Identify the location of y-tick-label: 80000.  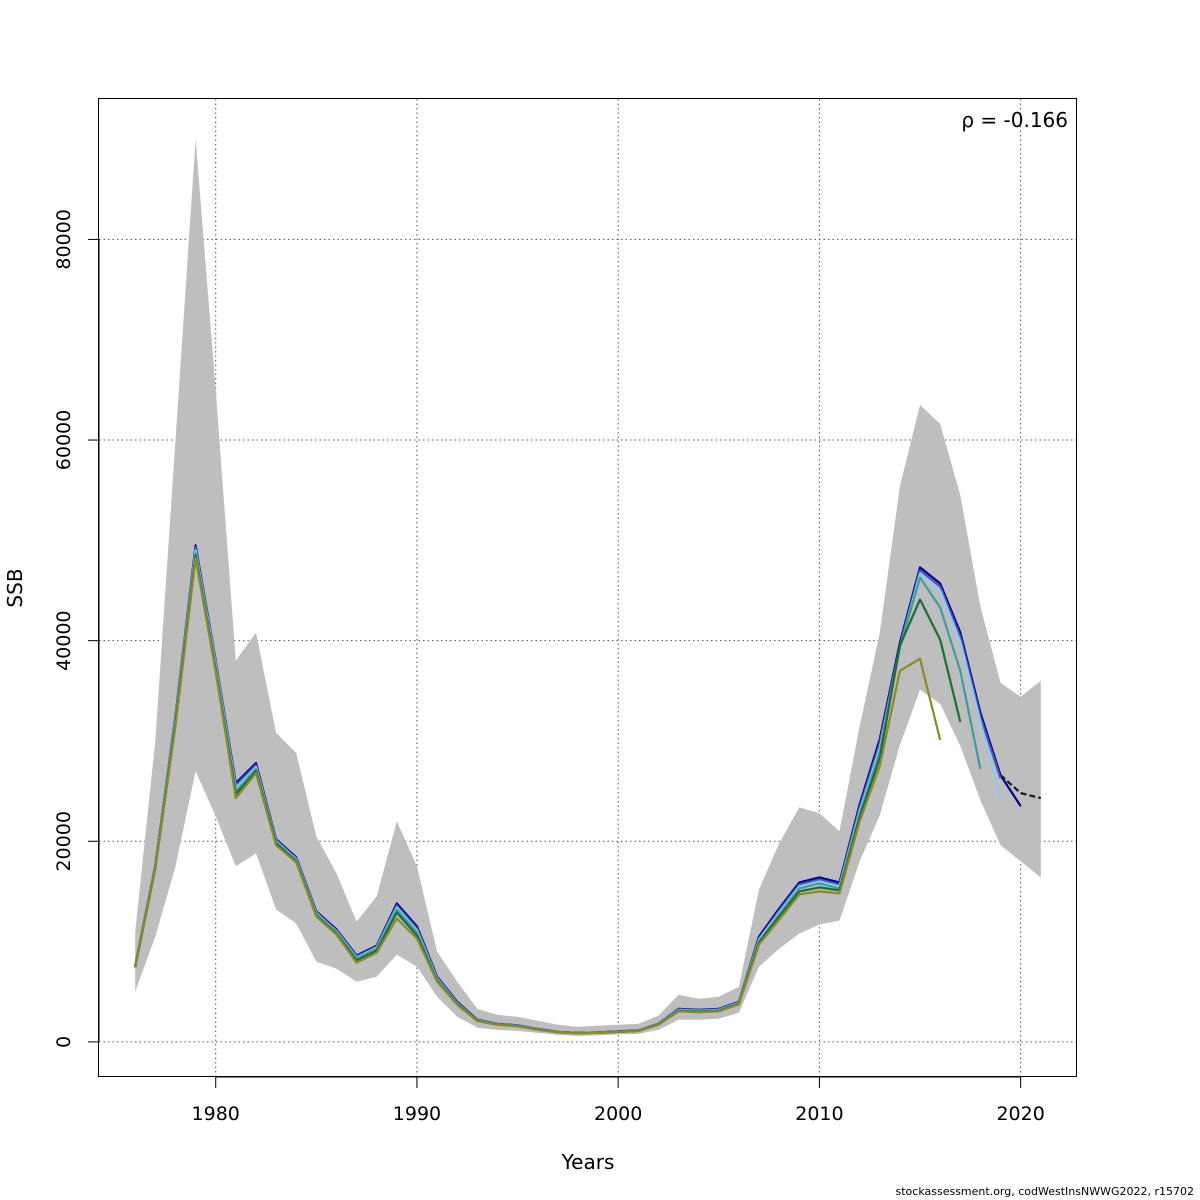
(64, 239).